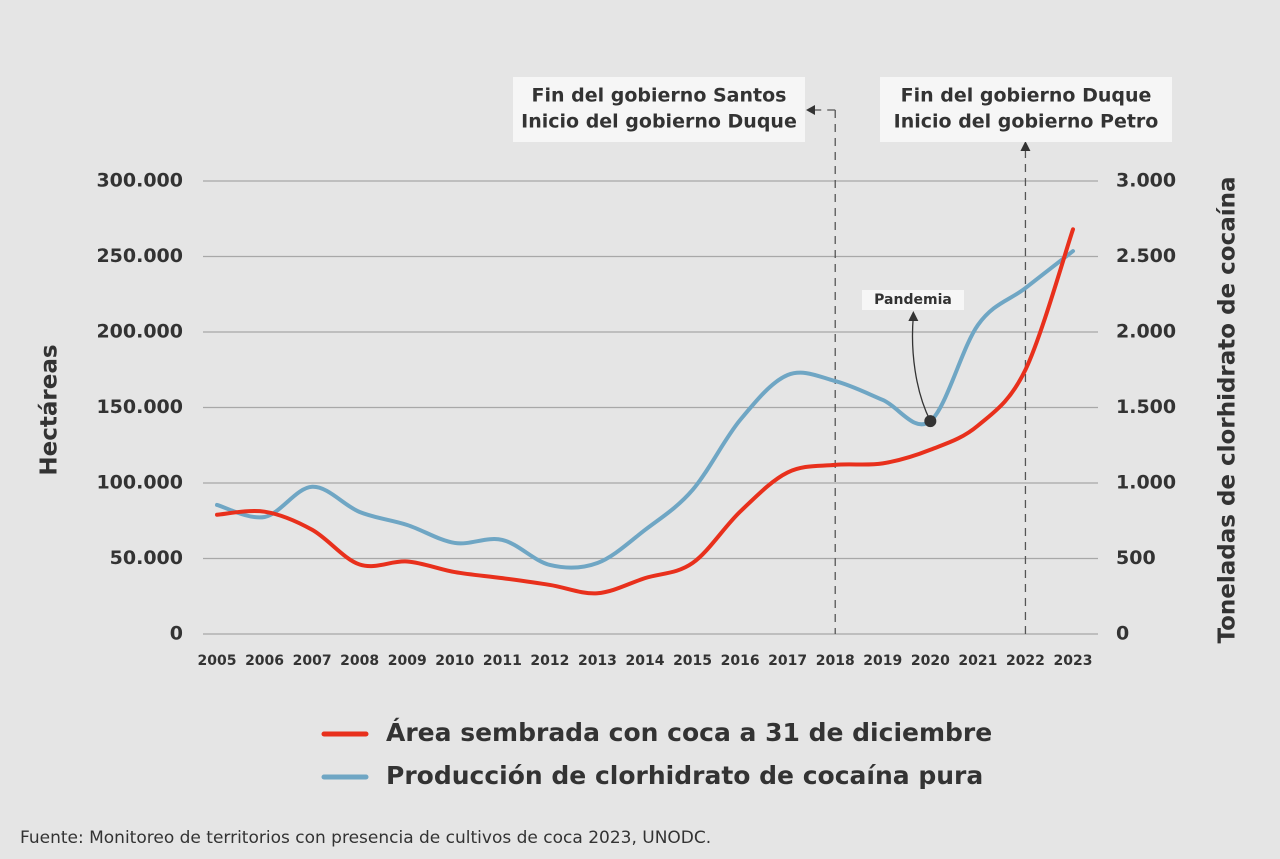 The height and width of the screenshot is (859, 1280). What do you see at coordinates (787, 661) in the screenshot?
I see `x-tick-label: 2017` at bounding box center [787, 661].